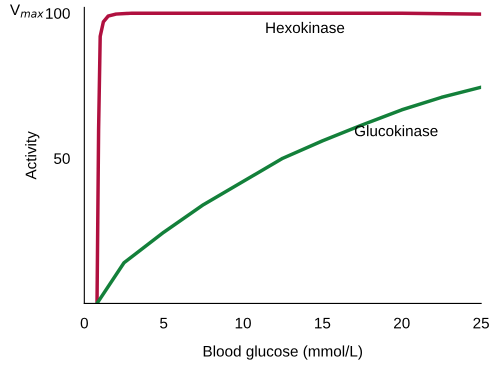 The width and height of the screenshot is (496, 370). What do you see at coordinates (62, 158) in the screenshot?
I see `y-tick-label: 50` at bounding box center [62, 158].